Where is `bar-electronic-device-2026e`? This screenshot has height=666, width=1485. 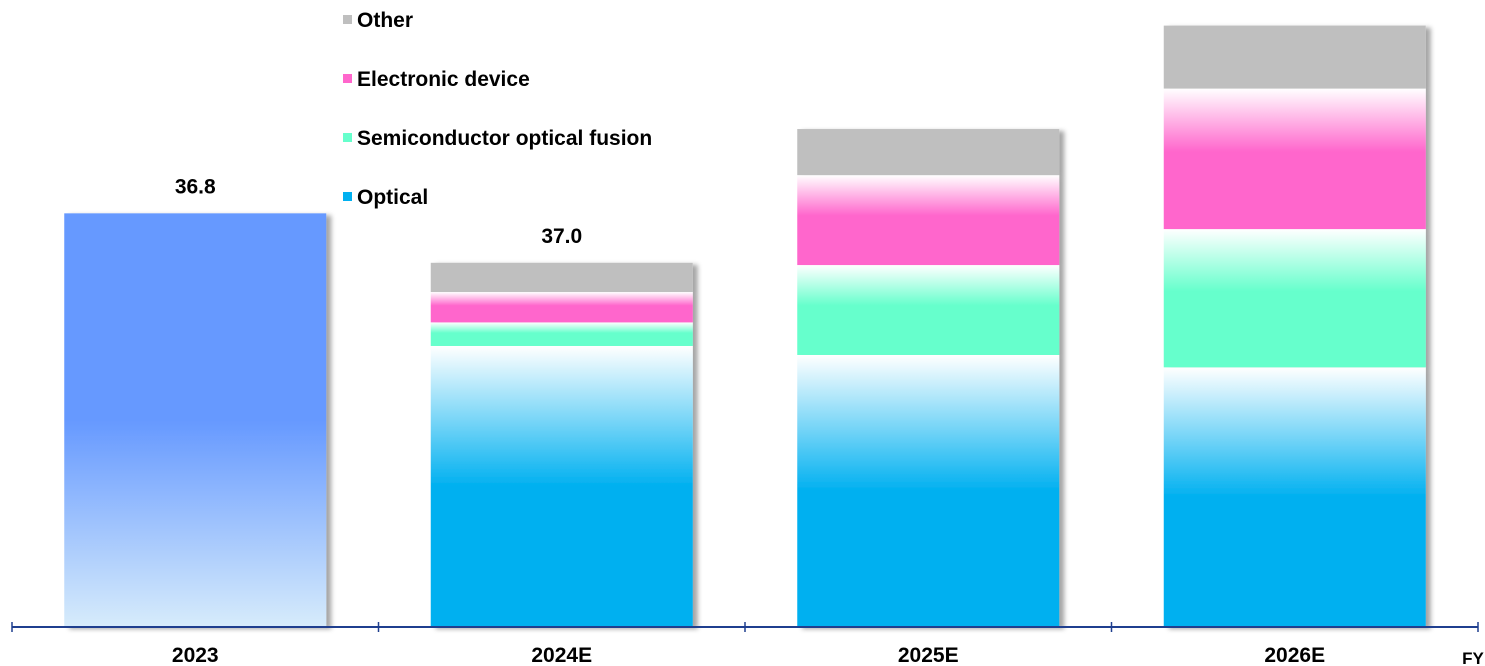
bar-electronic-device-2026e is located at coordinates (1294, 159).